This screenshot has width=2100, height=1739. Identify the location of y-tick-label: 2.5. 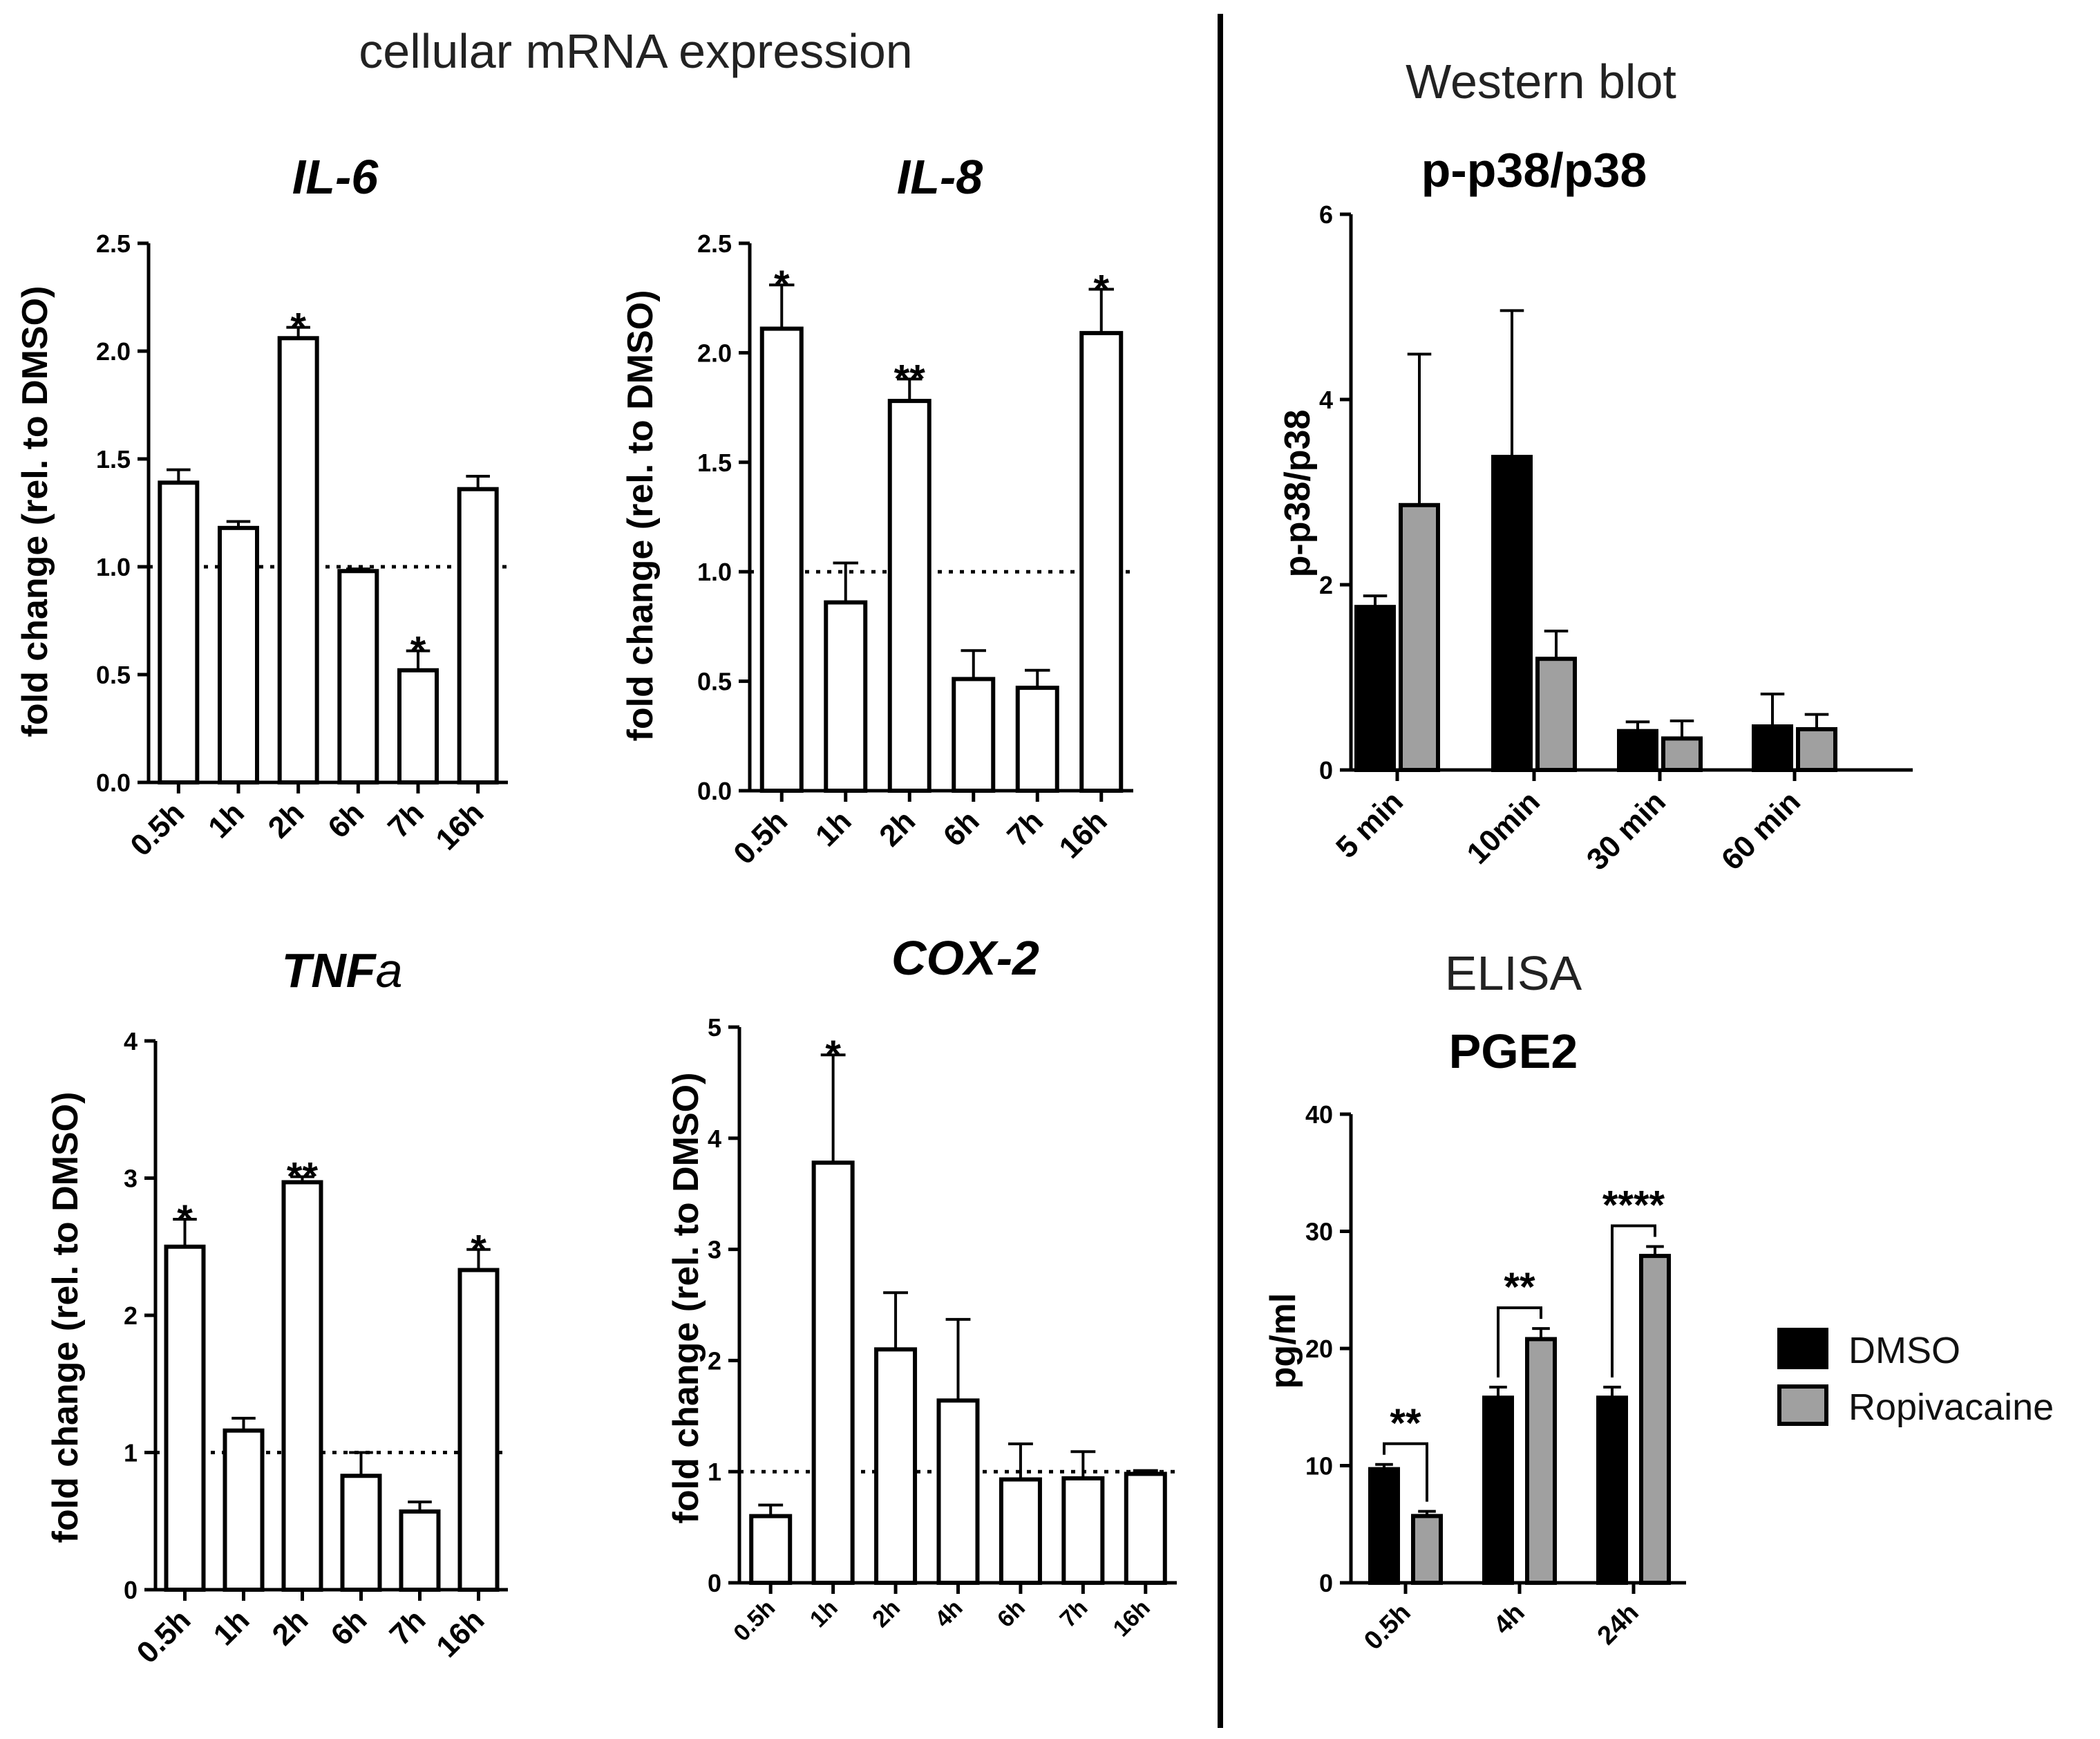
(113, 243).